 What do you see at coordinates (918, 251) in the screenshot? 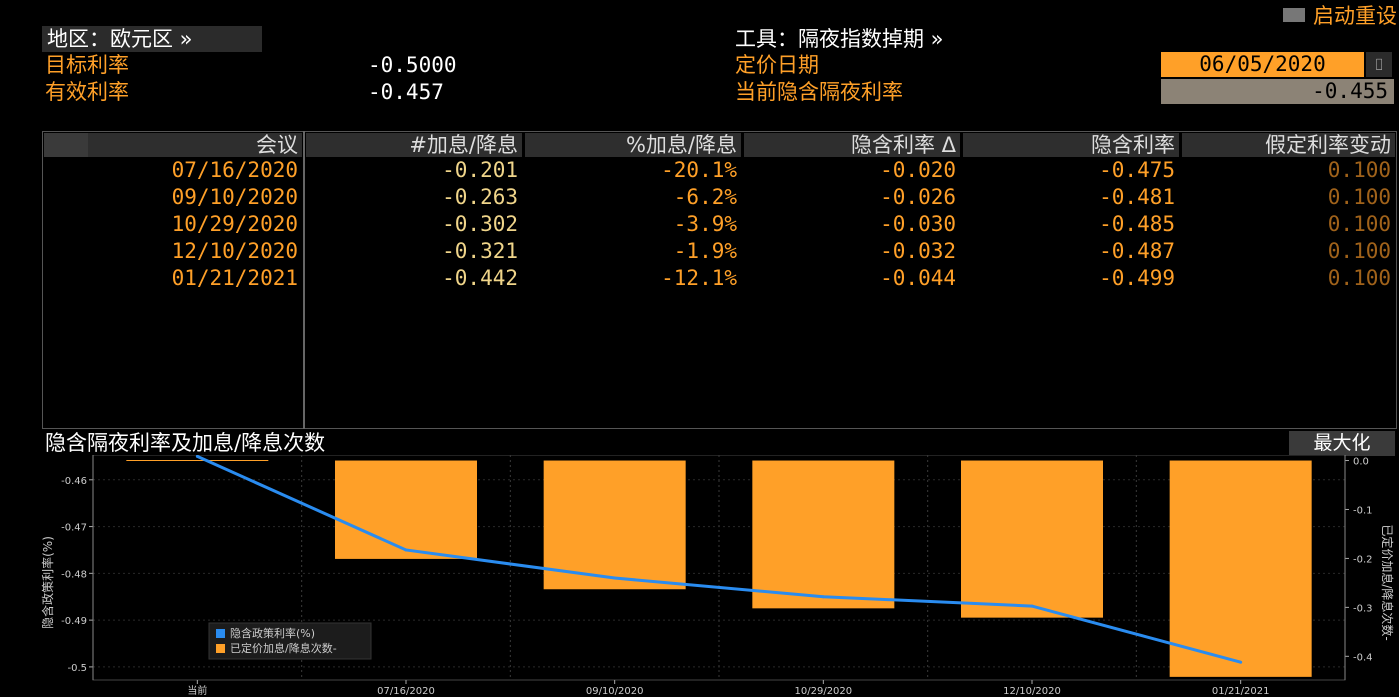
I see `cell-implied-rate-delta: -0.032` at bounding box center [918, 251].